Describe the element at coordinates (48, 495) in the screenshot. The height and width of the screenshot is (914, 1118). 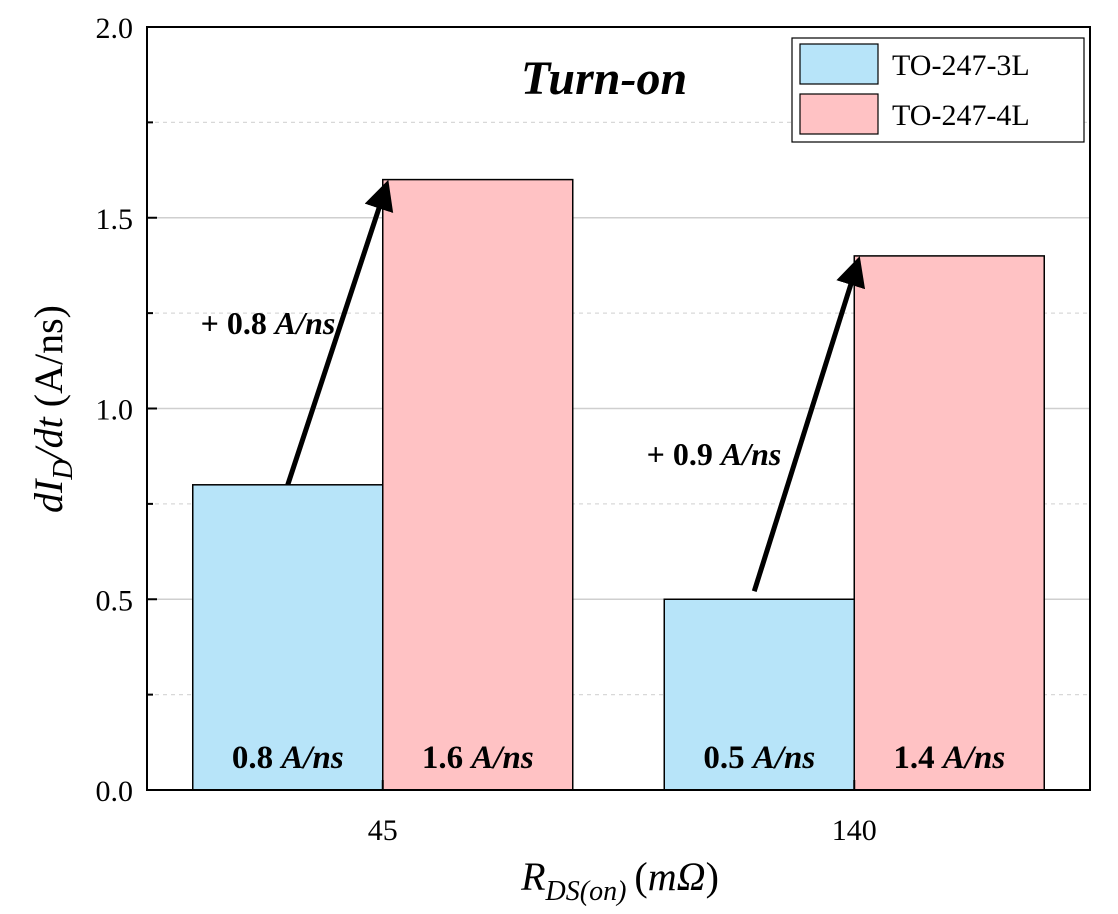
I see `y-axis-title-main: dI` at that location.